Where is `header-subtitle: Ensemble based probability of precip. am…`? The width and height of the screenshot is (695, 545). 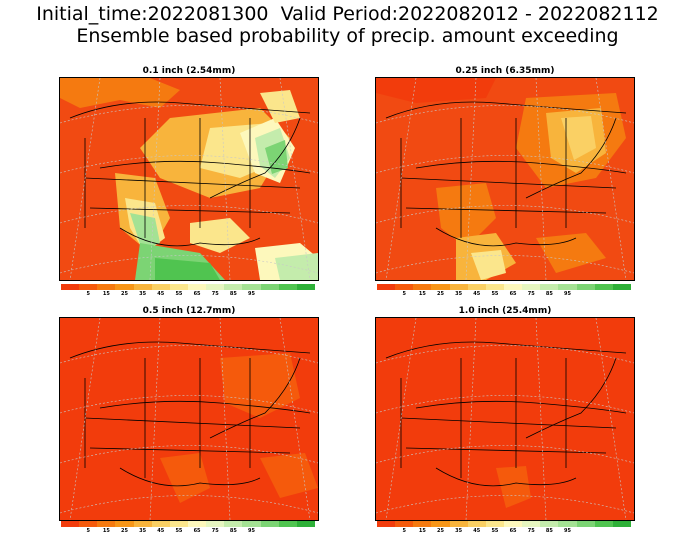 header-subtitle: Ensemble based probability of precip. am… is located at coordinates (347, 36).